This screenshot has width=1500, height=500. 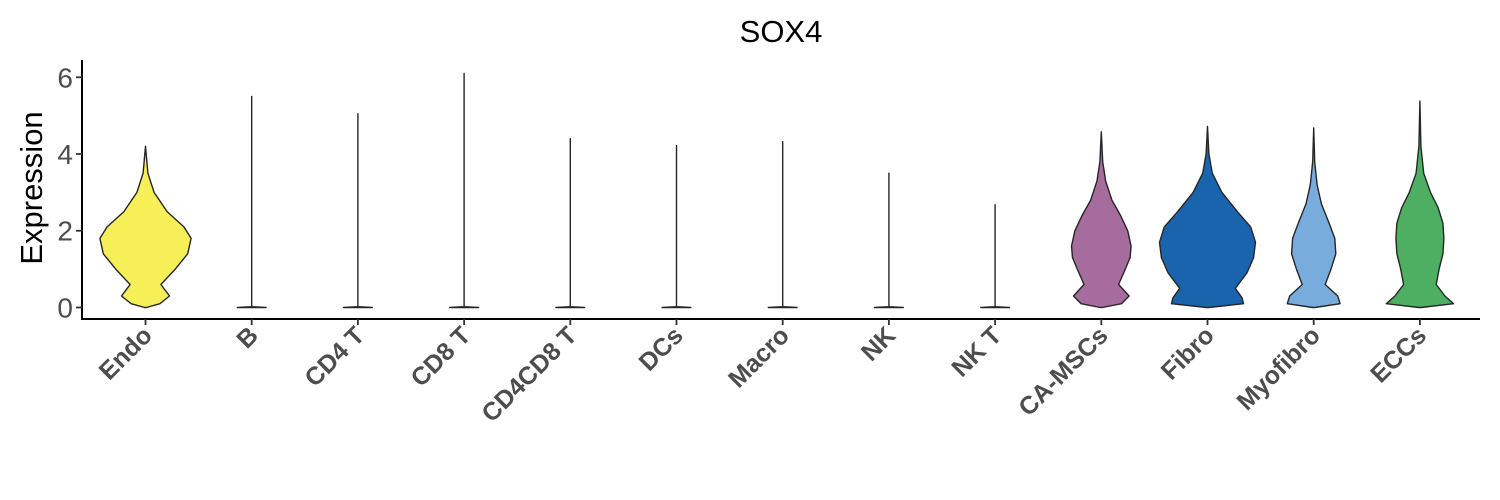 What do you see at coordinates (31, 187) in the screenshot?
I see `y-axis-title: Expression` at bounding box center [31, 187].